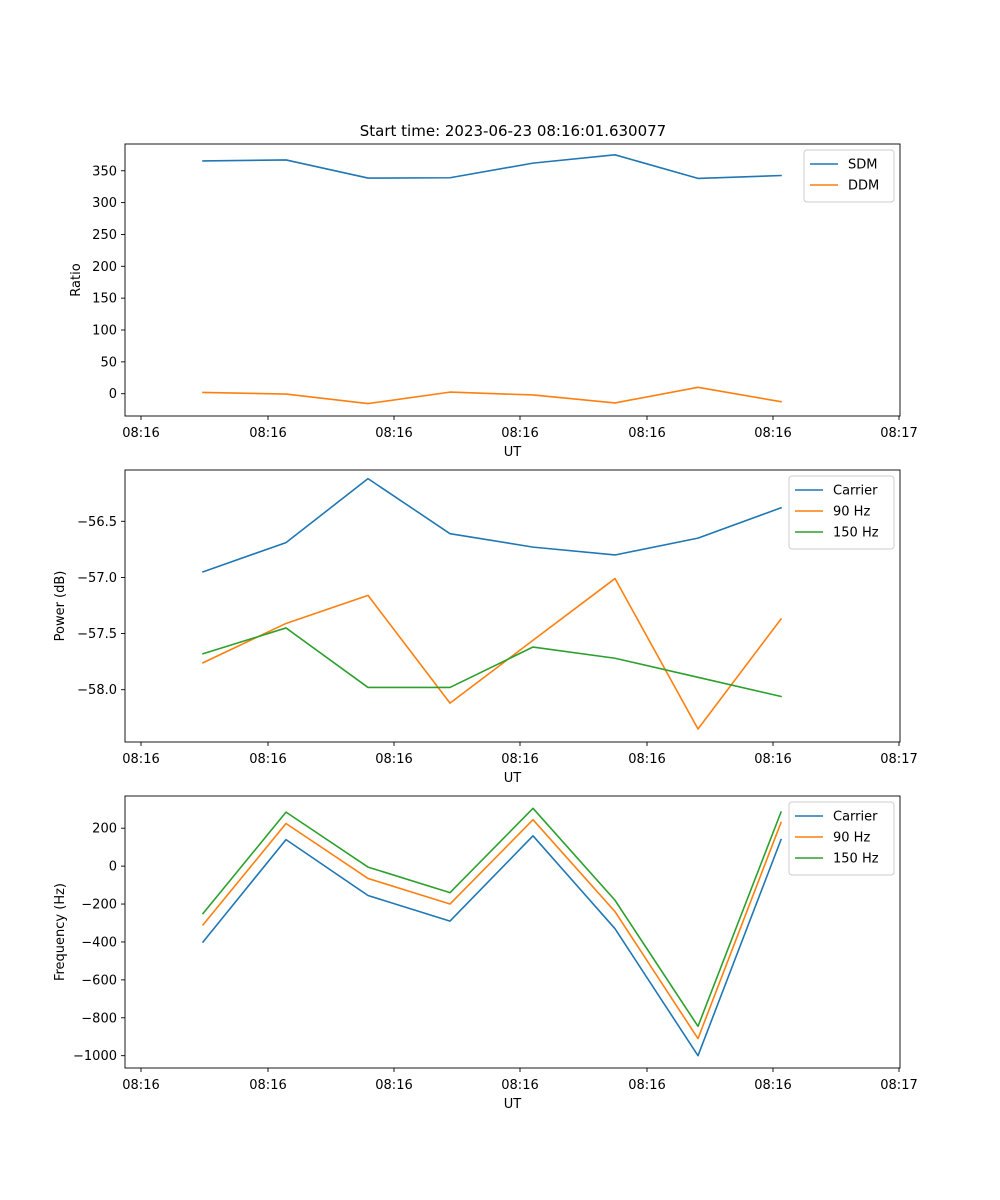 The height and width of the screenshot is (1200, 1000). I want to click on y-tick-label: 300, so click(104, 203).